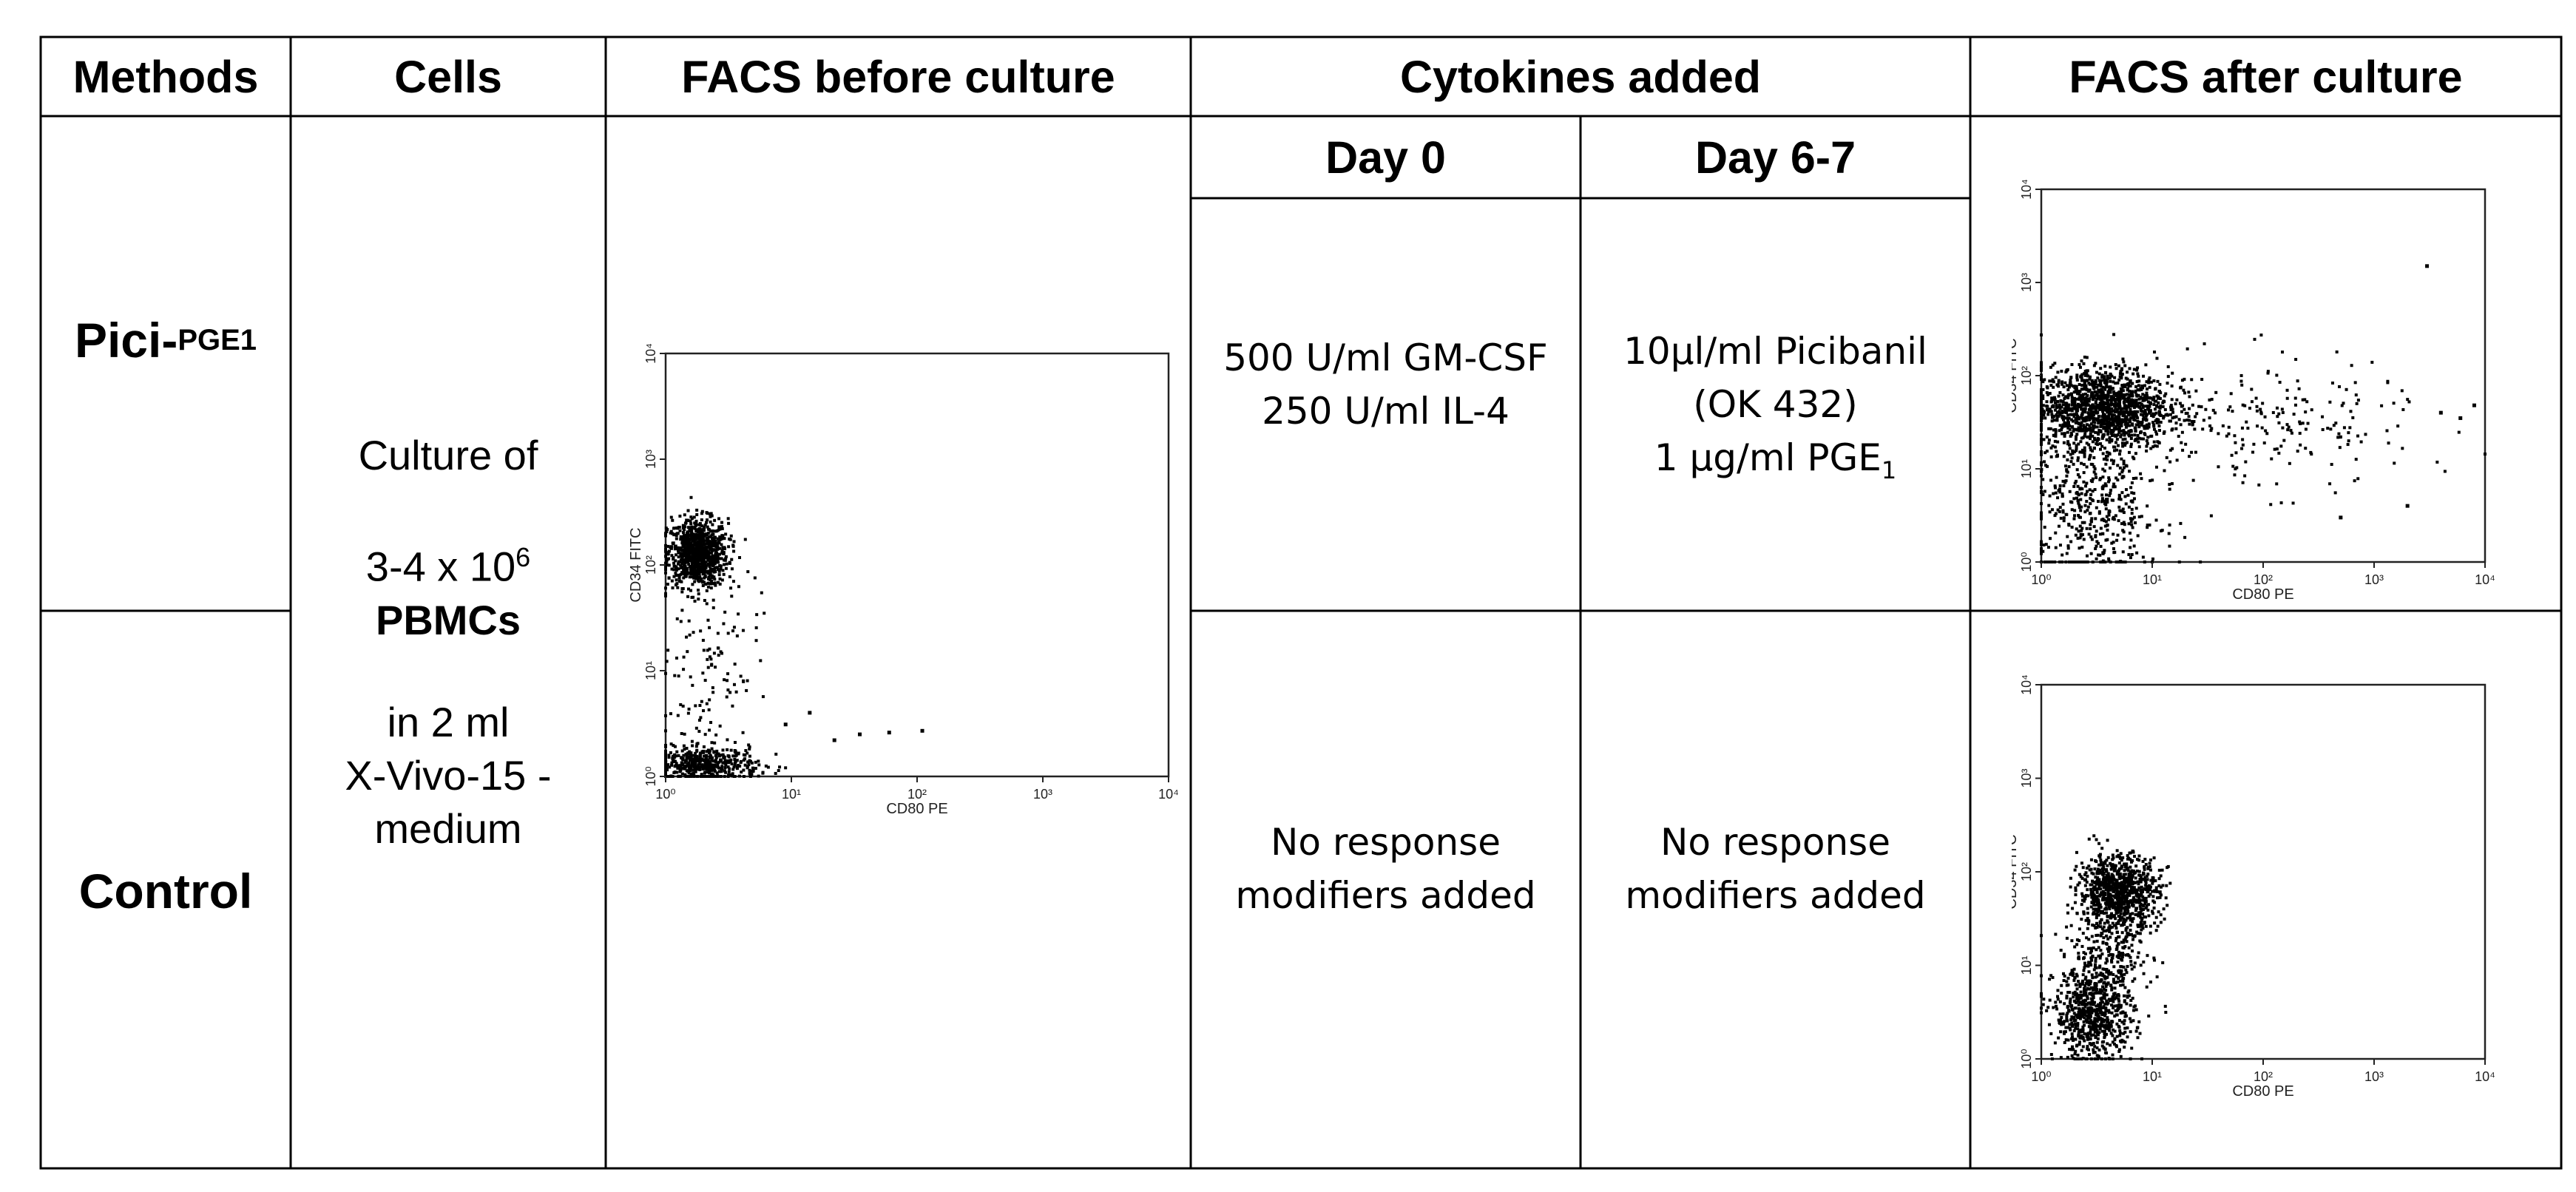  I want to click on header-methods: Methods, so click(165, 76).